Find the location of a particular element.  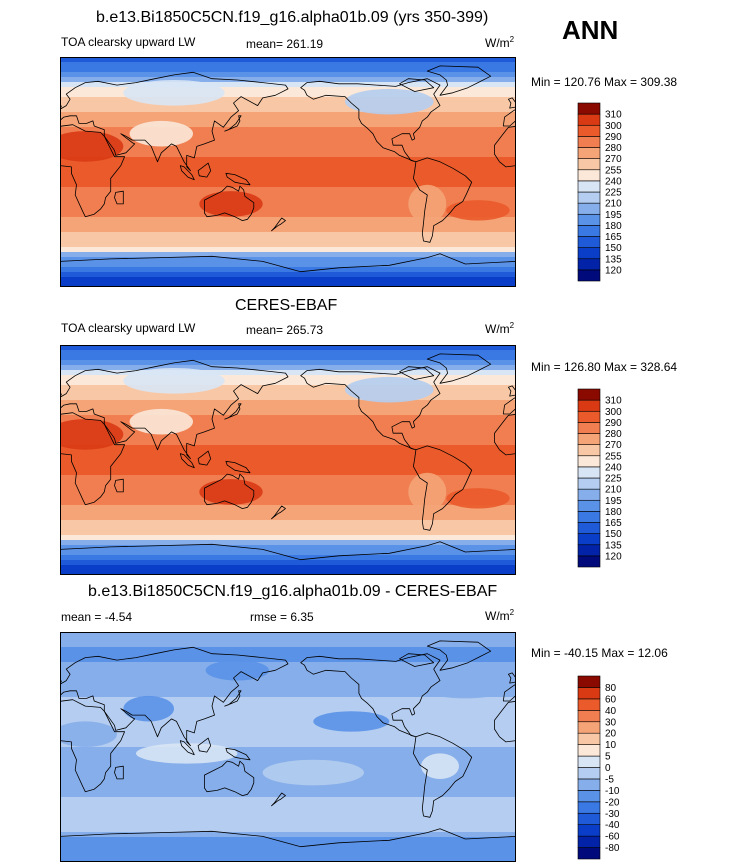

colorbar-tick-label: 20 is located at coordinates (611, 734).